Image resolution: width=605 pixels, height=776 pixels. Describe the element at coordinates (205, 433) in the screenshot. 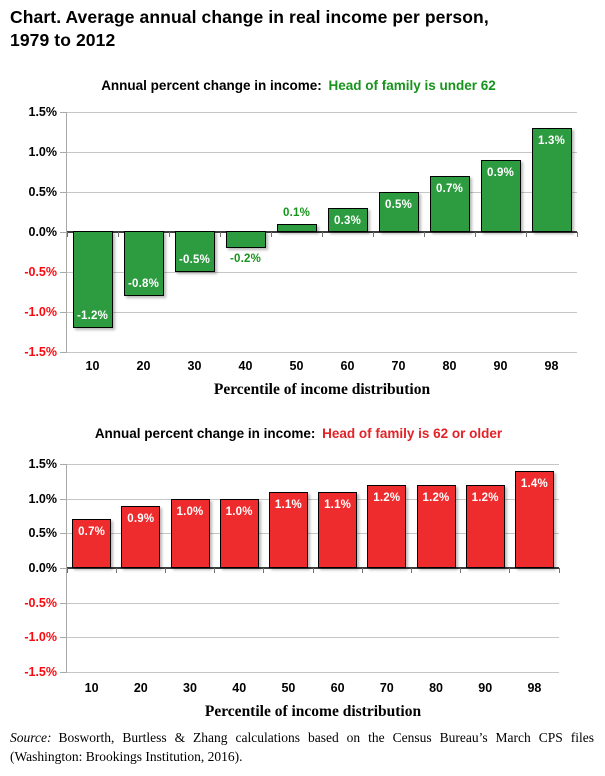

I see `subtitle-prefix: Annual percent change in income:` at that location.